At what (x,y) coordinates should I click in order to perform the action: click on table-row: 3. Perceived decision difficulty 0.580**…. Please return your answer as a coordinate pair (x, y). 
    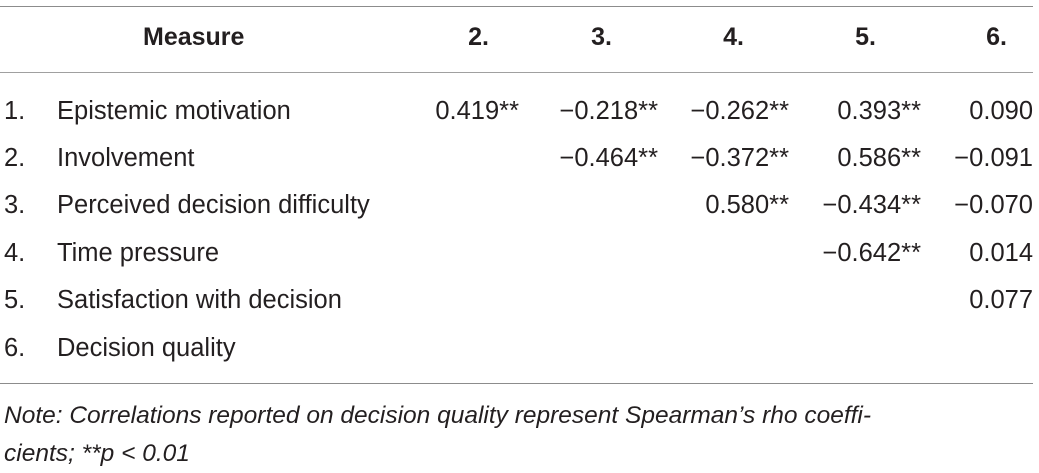
    Looking at the image, I should click on (519, 211).